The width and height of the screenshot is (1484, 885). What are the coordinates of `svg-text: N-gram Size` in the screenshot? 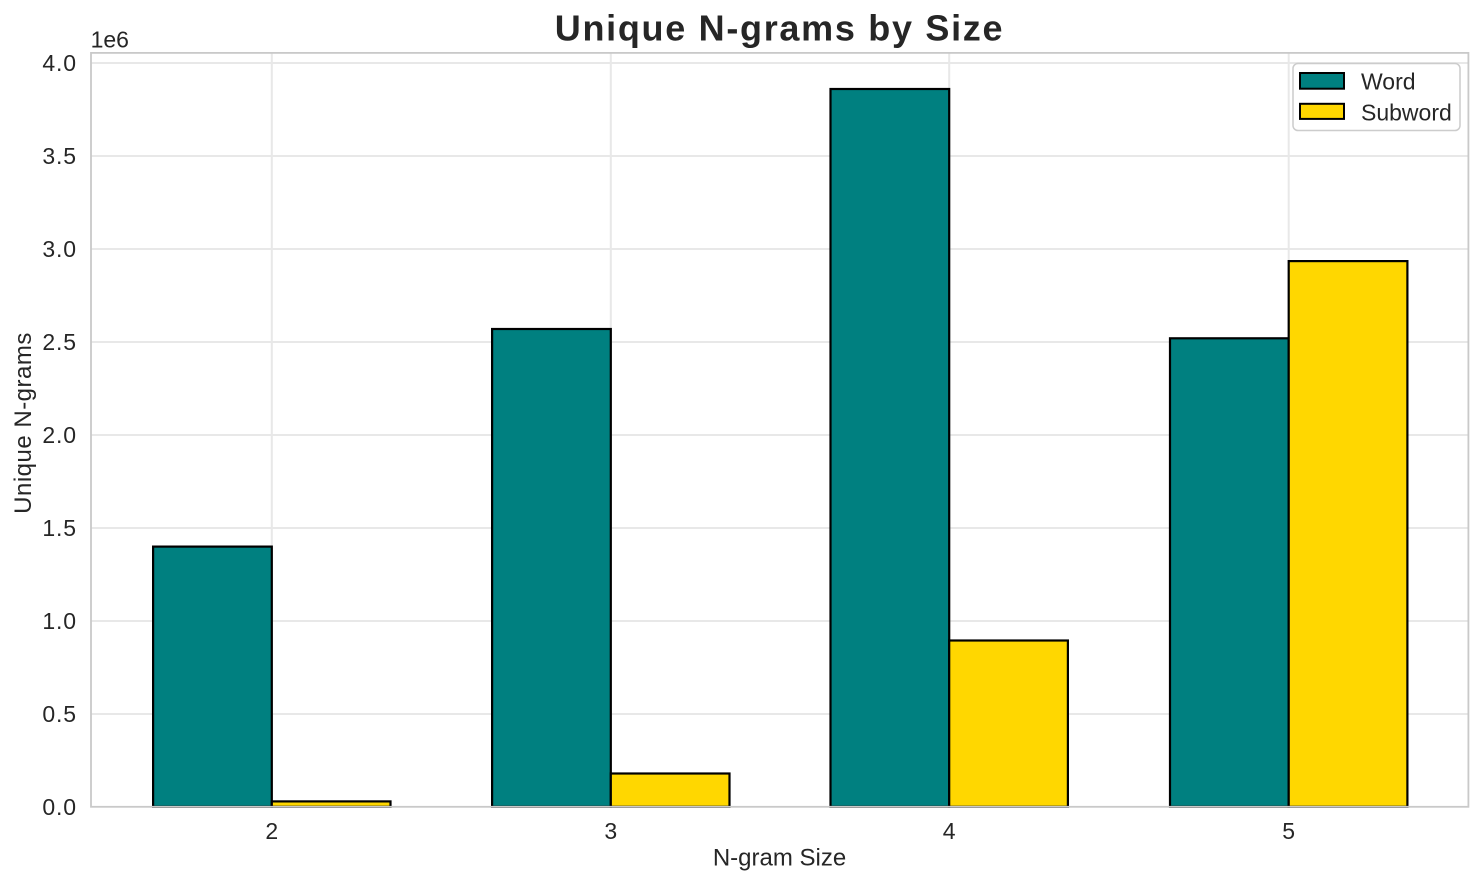 It's located at (779, 858).